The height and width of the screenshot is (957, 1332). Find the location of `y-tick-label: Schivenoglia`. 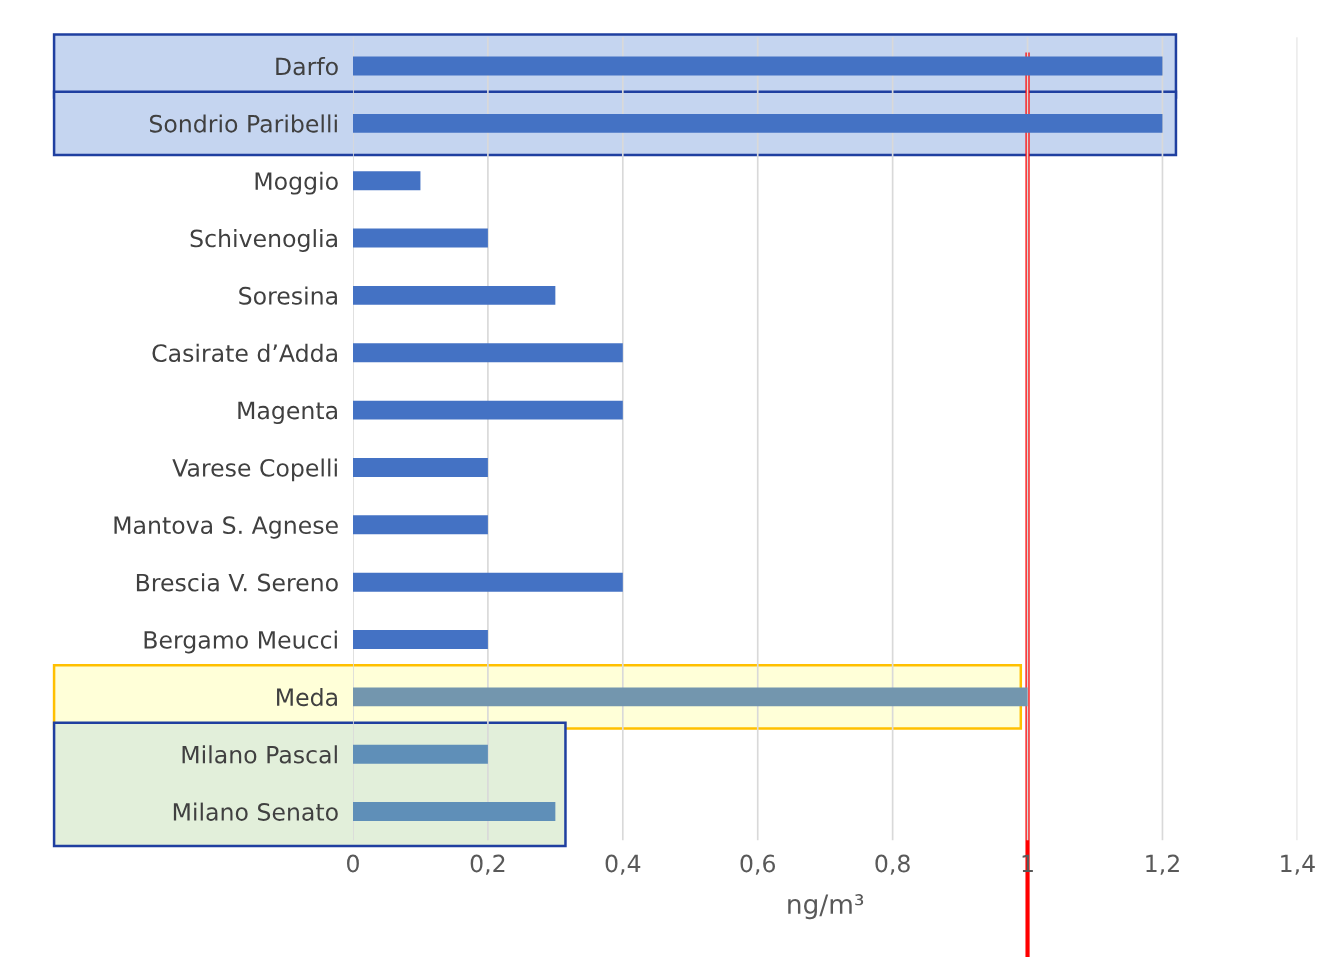

y-tick-label: Schivenoglia is located at coordinates (263, 240).